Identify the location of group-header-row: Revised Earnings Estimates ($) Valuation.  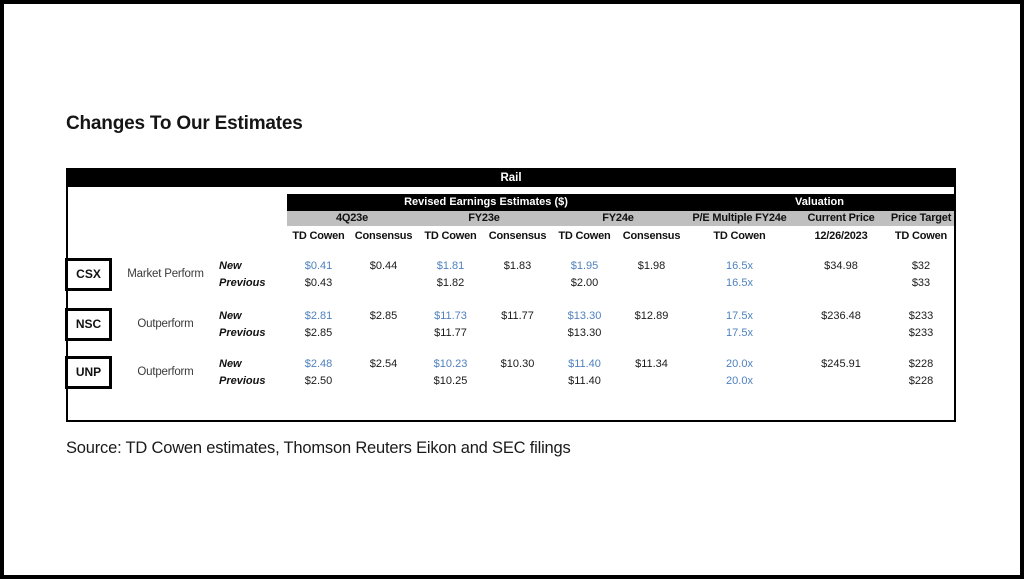
(620, 202).